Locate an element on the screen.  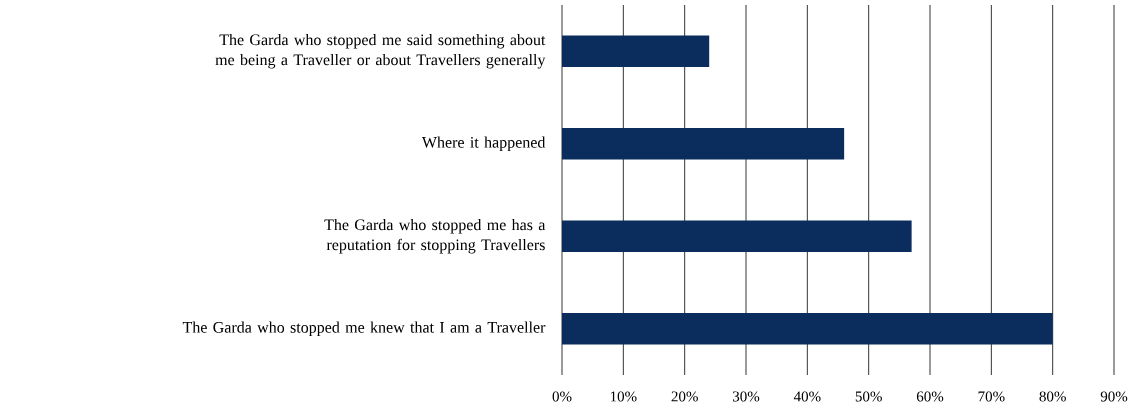
x-tick-label: 0% is located at coordinates (562, 396).